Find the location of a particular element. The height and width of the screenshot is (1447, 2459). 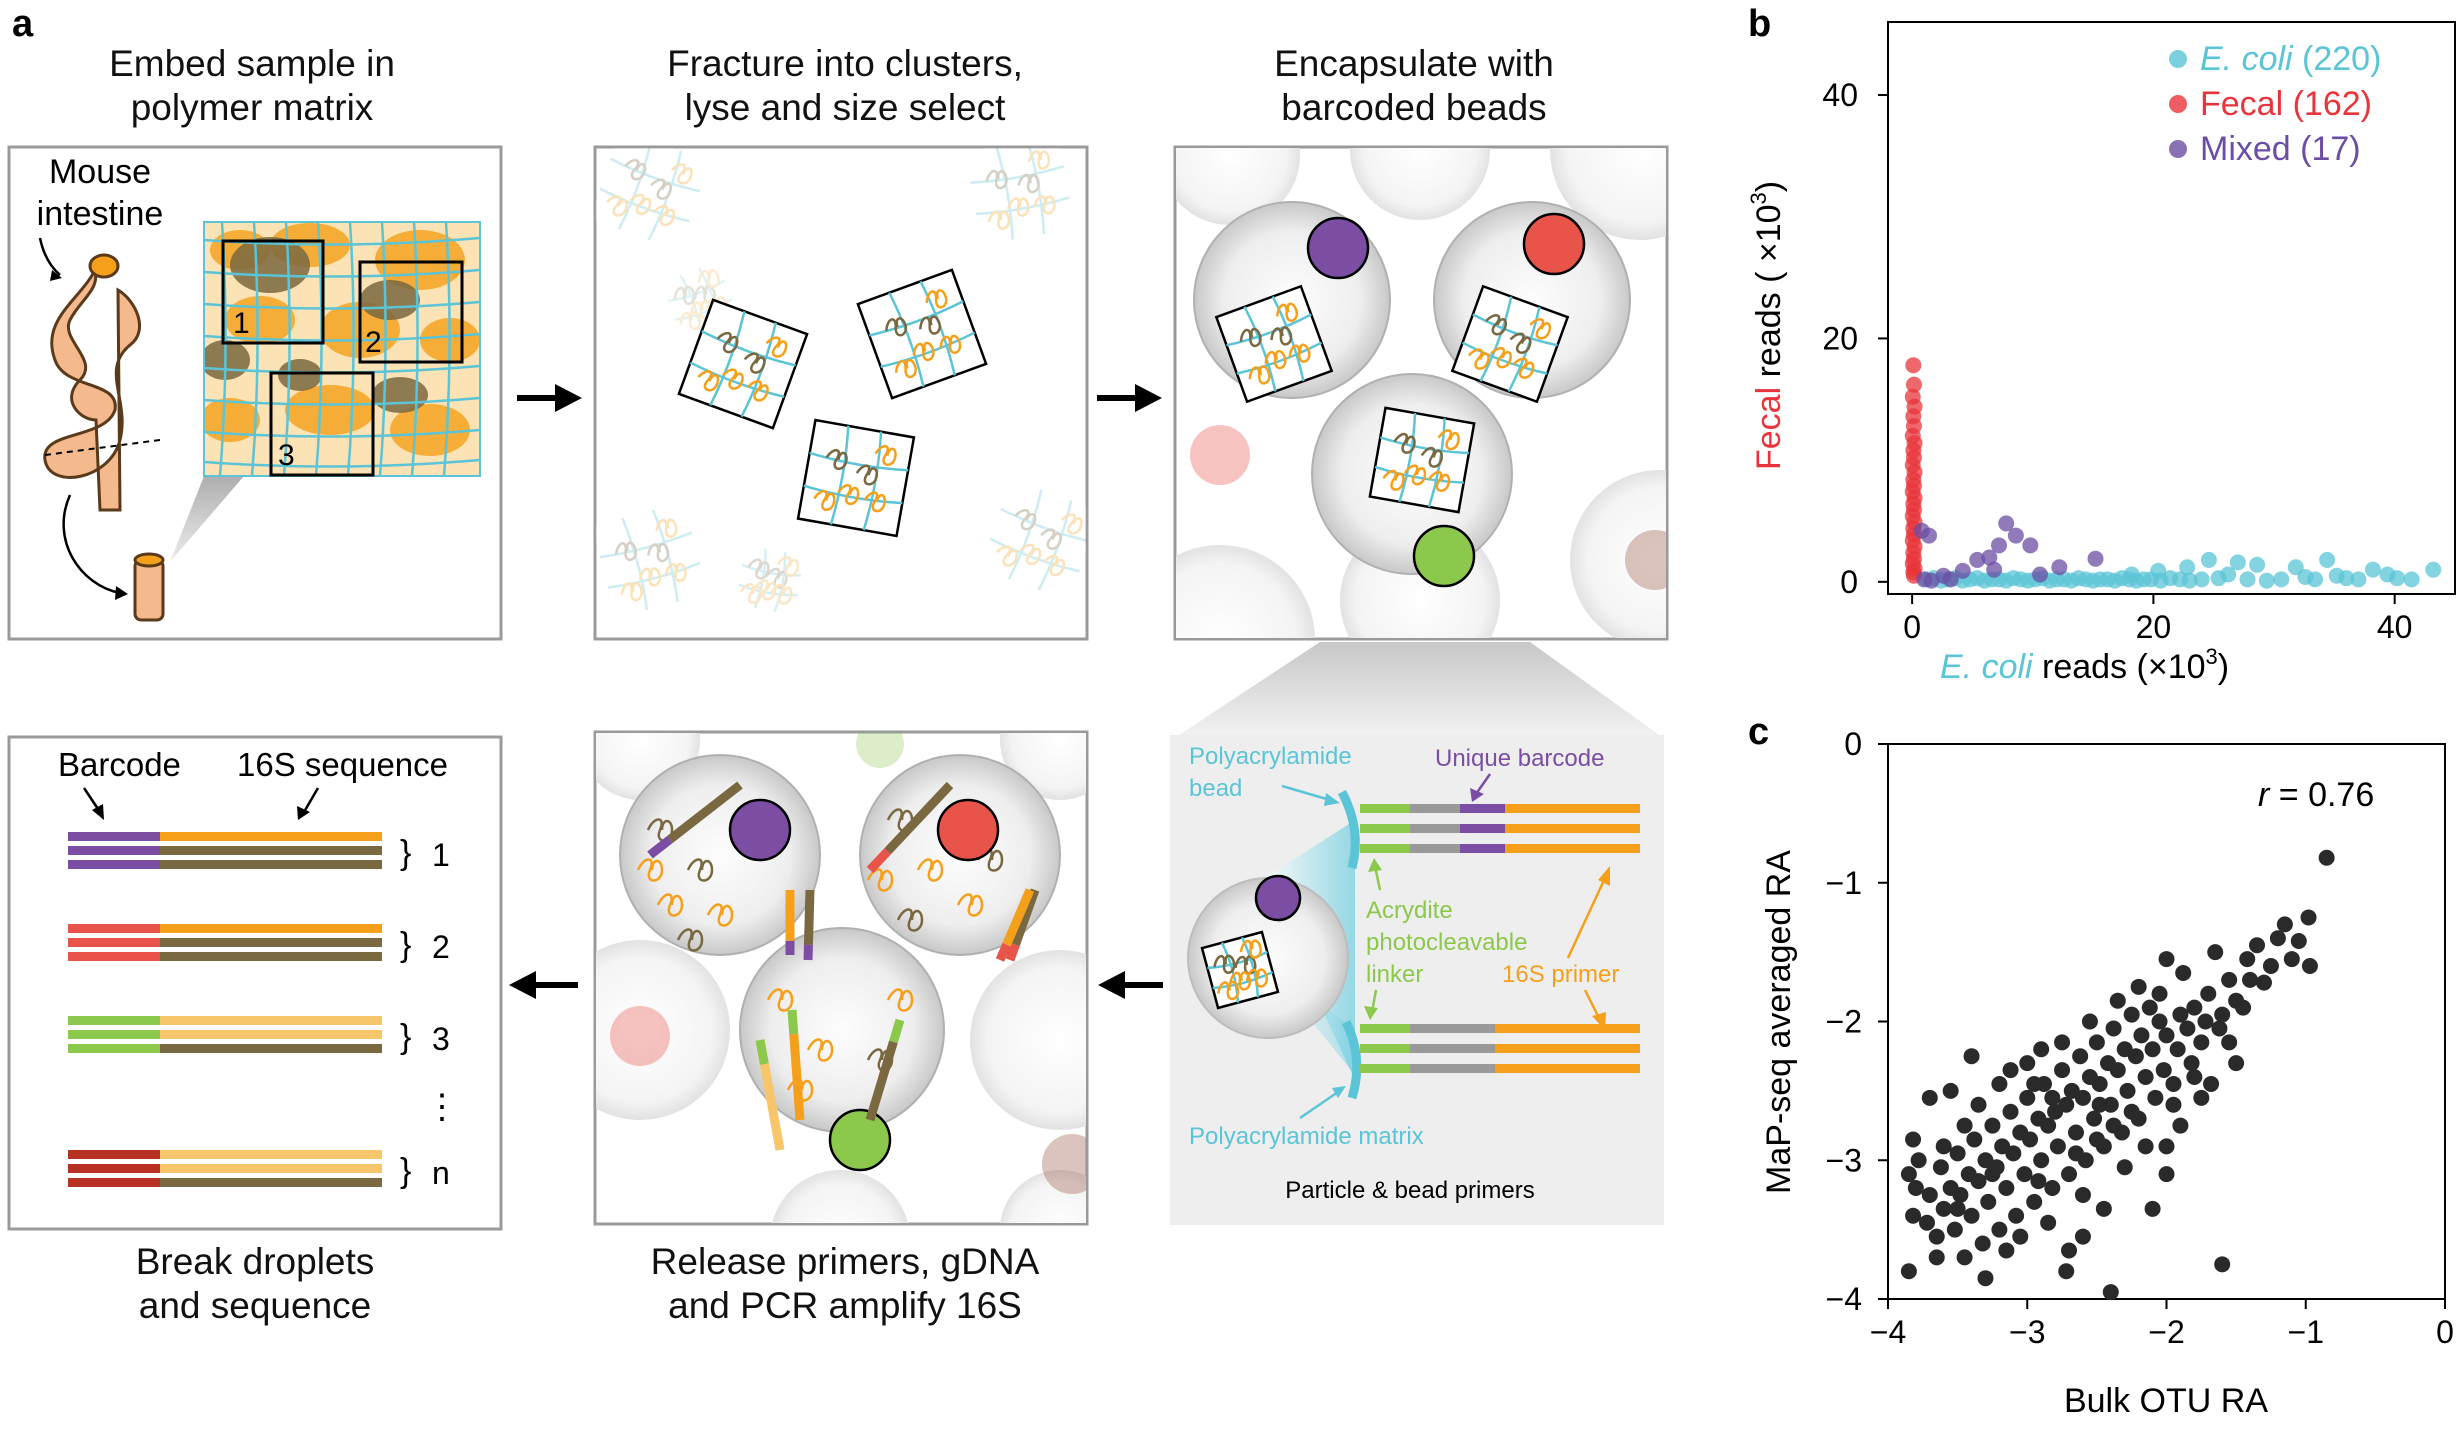

sequence-16s-label: 16S sequence is located at coordinates (342, 764).